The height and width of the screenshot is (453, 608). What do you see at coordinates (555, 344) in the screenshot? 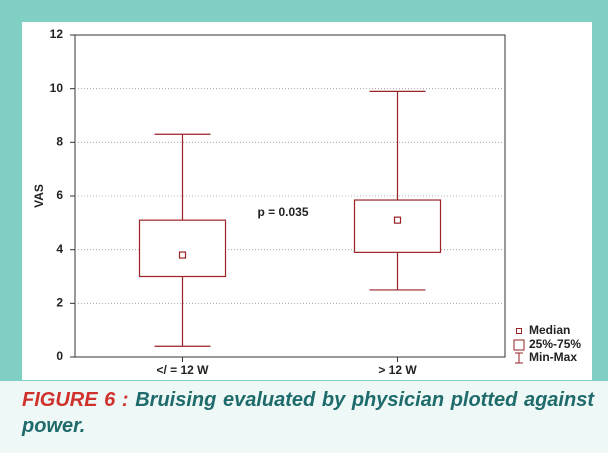
I see `legend-label: 25%-75%` at bounding box center [555, 344].